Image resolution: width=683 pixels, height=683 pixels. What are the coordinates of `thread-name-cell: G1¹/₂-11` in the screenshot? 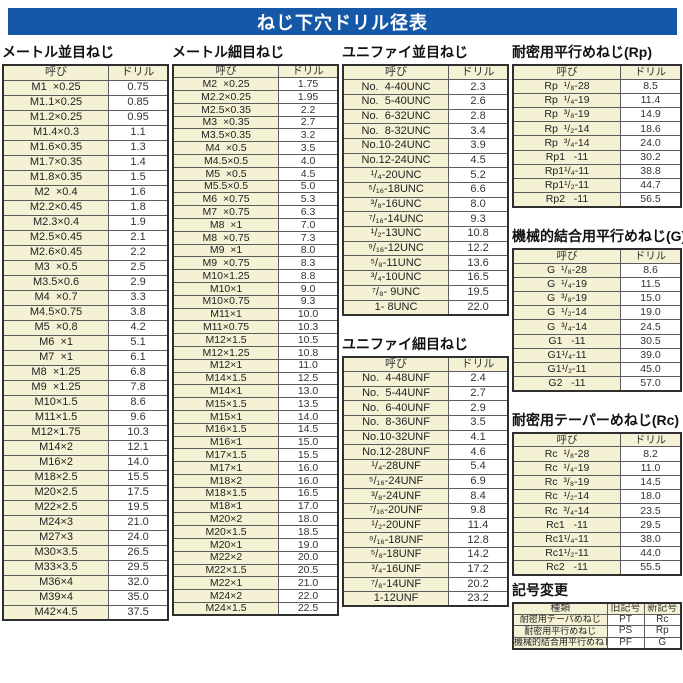 It's located at (567, 369).